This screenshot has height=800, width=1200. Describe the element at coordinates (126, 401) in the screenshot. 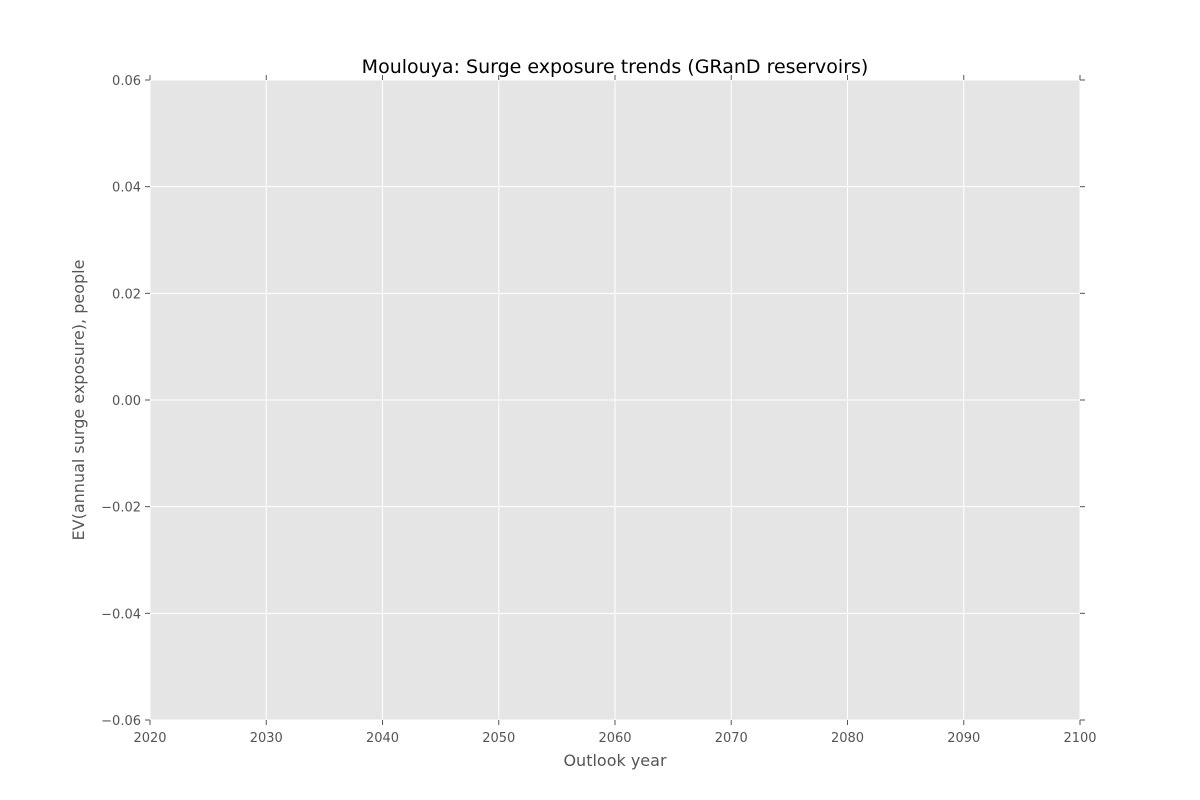

I see `y-tick-label: 0.00` at that location.